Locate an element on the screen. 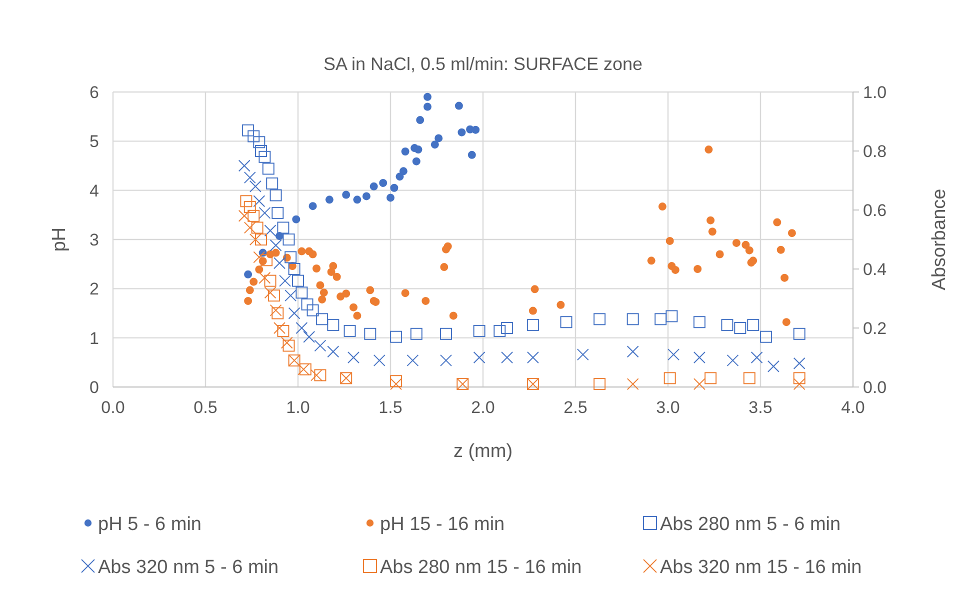 The width and height of the screenshot is (967, 594). legend-label: Abs 280 nm 15 - 16 min is located at coordinates (481, 567).